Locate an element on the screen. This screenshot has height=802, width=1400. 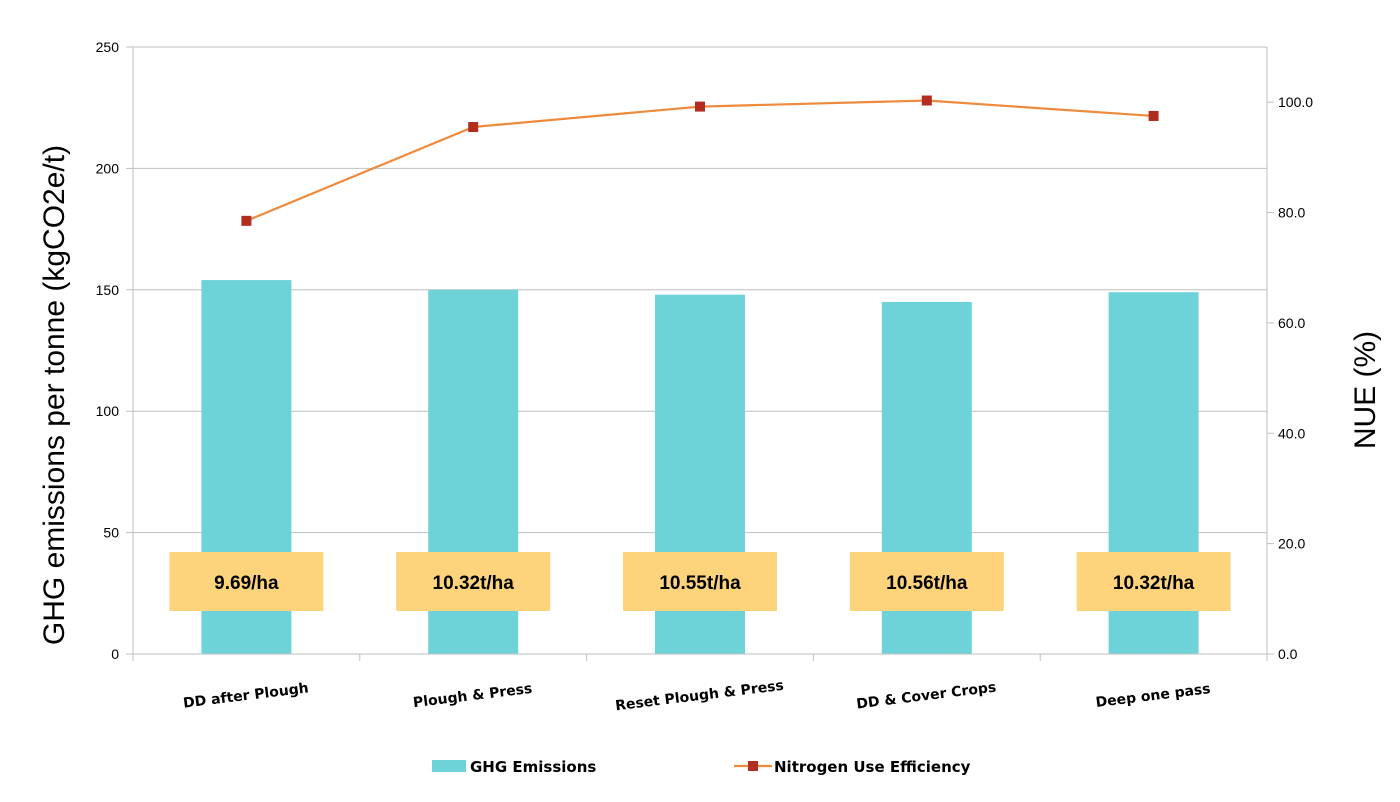
annotation-label: 10.56t/ha is located at coordinates (927, 583).